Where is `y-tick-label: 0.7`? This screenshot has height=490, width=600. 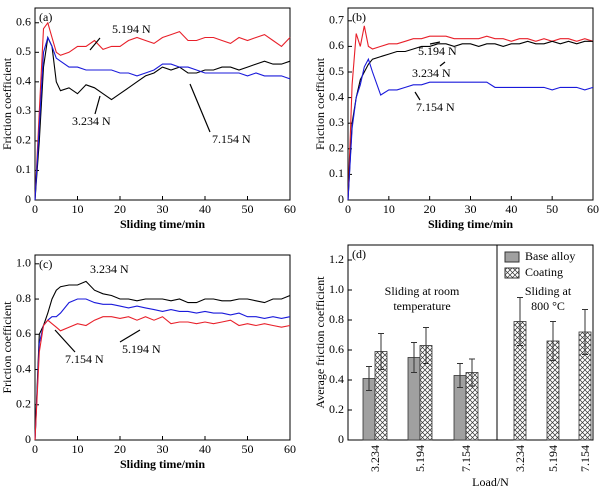
y-tick-label: 0.7 is located at coordinates (336, 20).